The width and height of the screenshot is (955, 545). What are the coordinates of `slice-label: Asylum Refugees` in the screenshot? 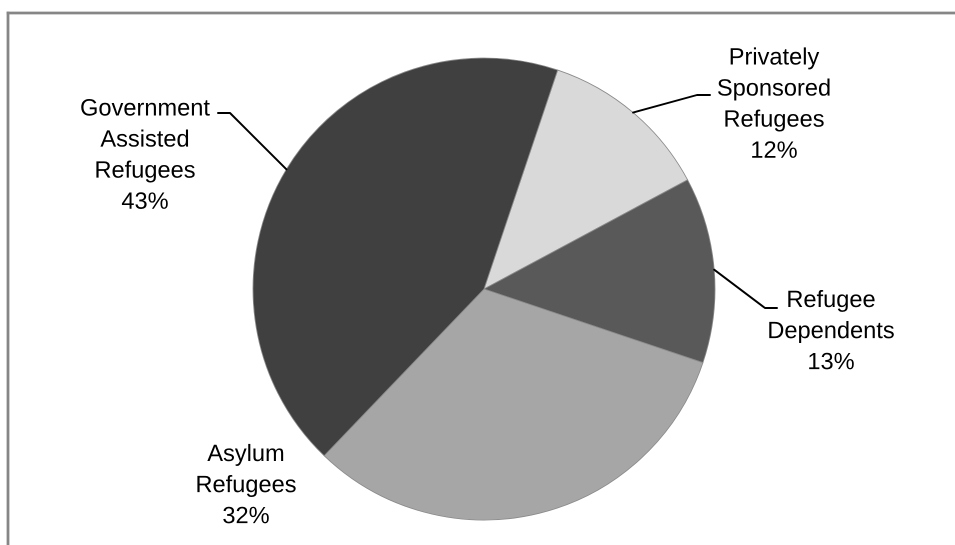 It's located at (246, 471).